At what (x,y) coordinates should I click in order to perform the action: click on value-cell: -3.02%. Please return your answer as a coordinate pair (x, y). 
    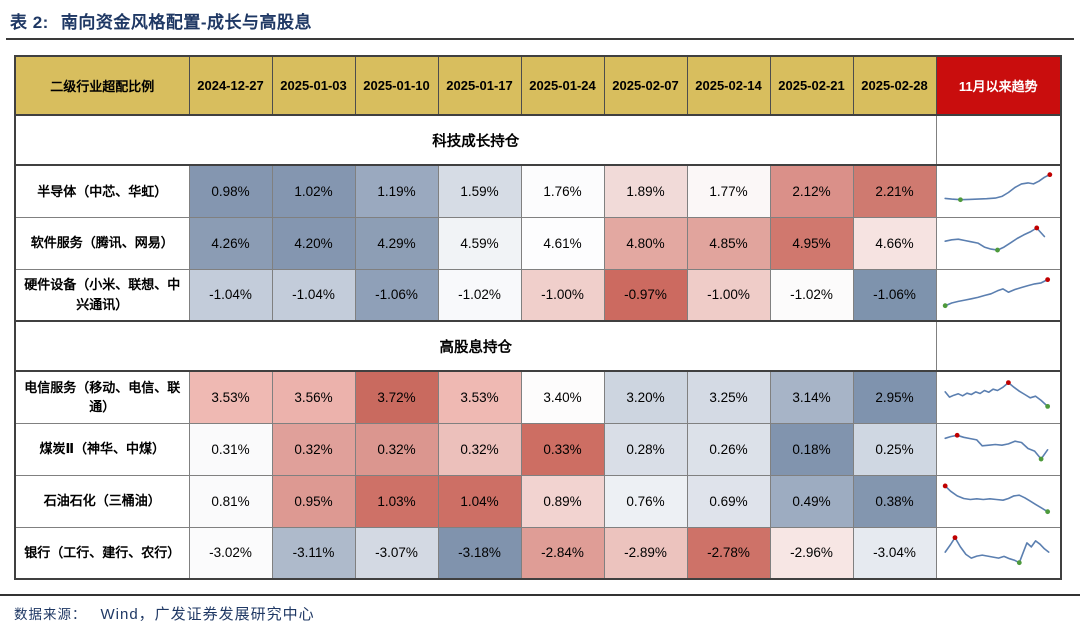
    Looking at the image, I should click on (230, 553).